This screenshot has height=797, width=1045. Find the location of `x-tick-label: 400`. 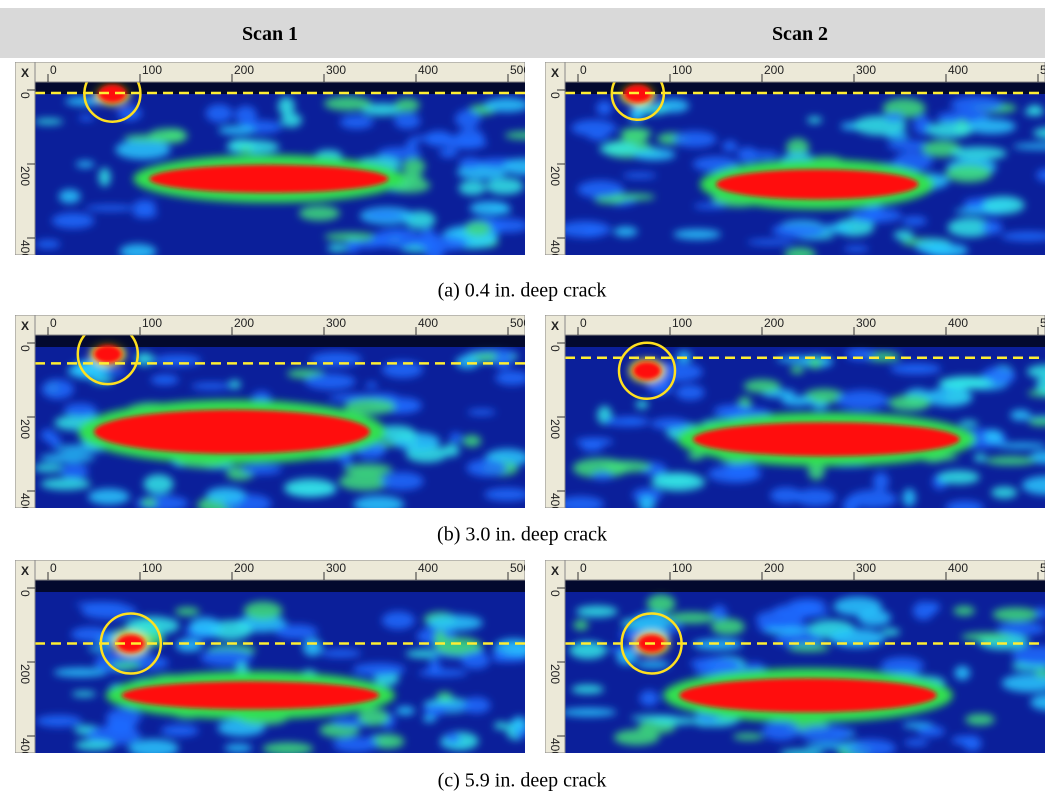

x-tick-label: 400 is located at coordinates (958, 323).